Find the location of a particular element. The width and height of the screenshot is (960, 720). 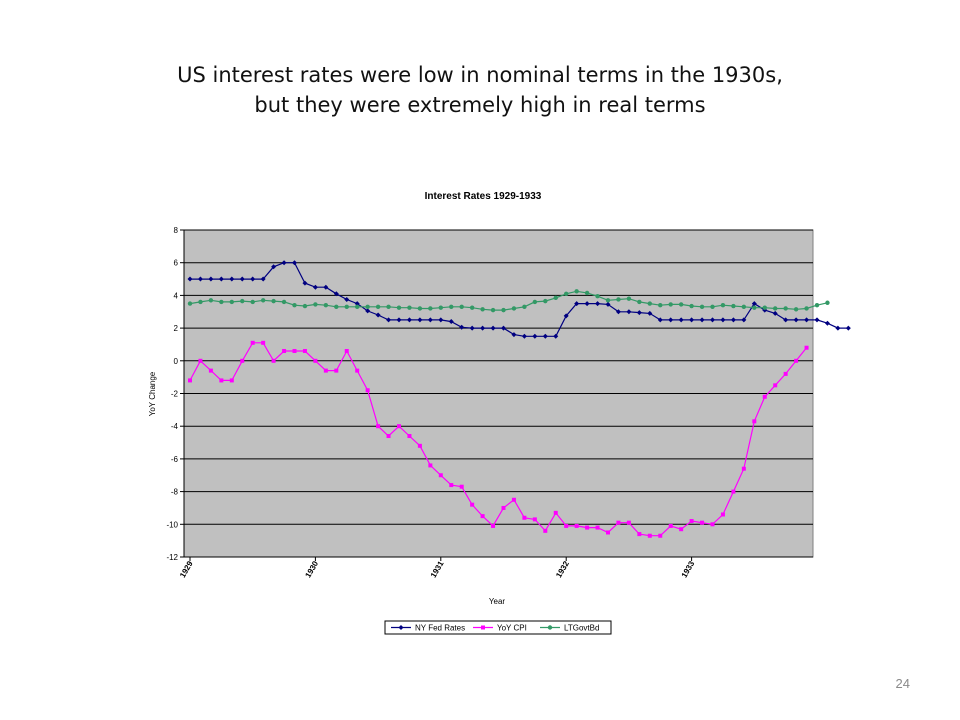

series-ltgovtbd is located at coordinates (508, 301).